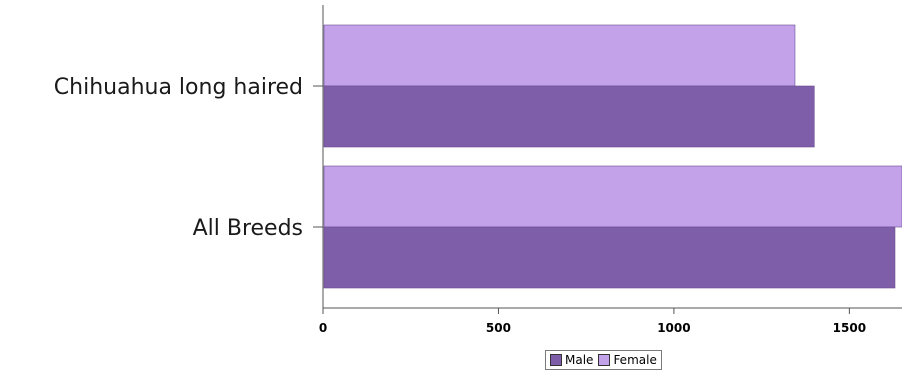 This screenshot has height=374, width=902. What do you see at coordinates (635, 360) in the screenshot?
I see `legend-label: Female` at bounding box center [635, 360].